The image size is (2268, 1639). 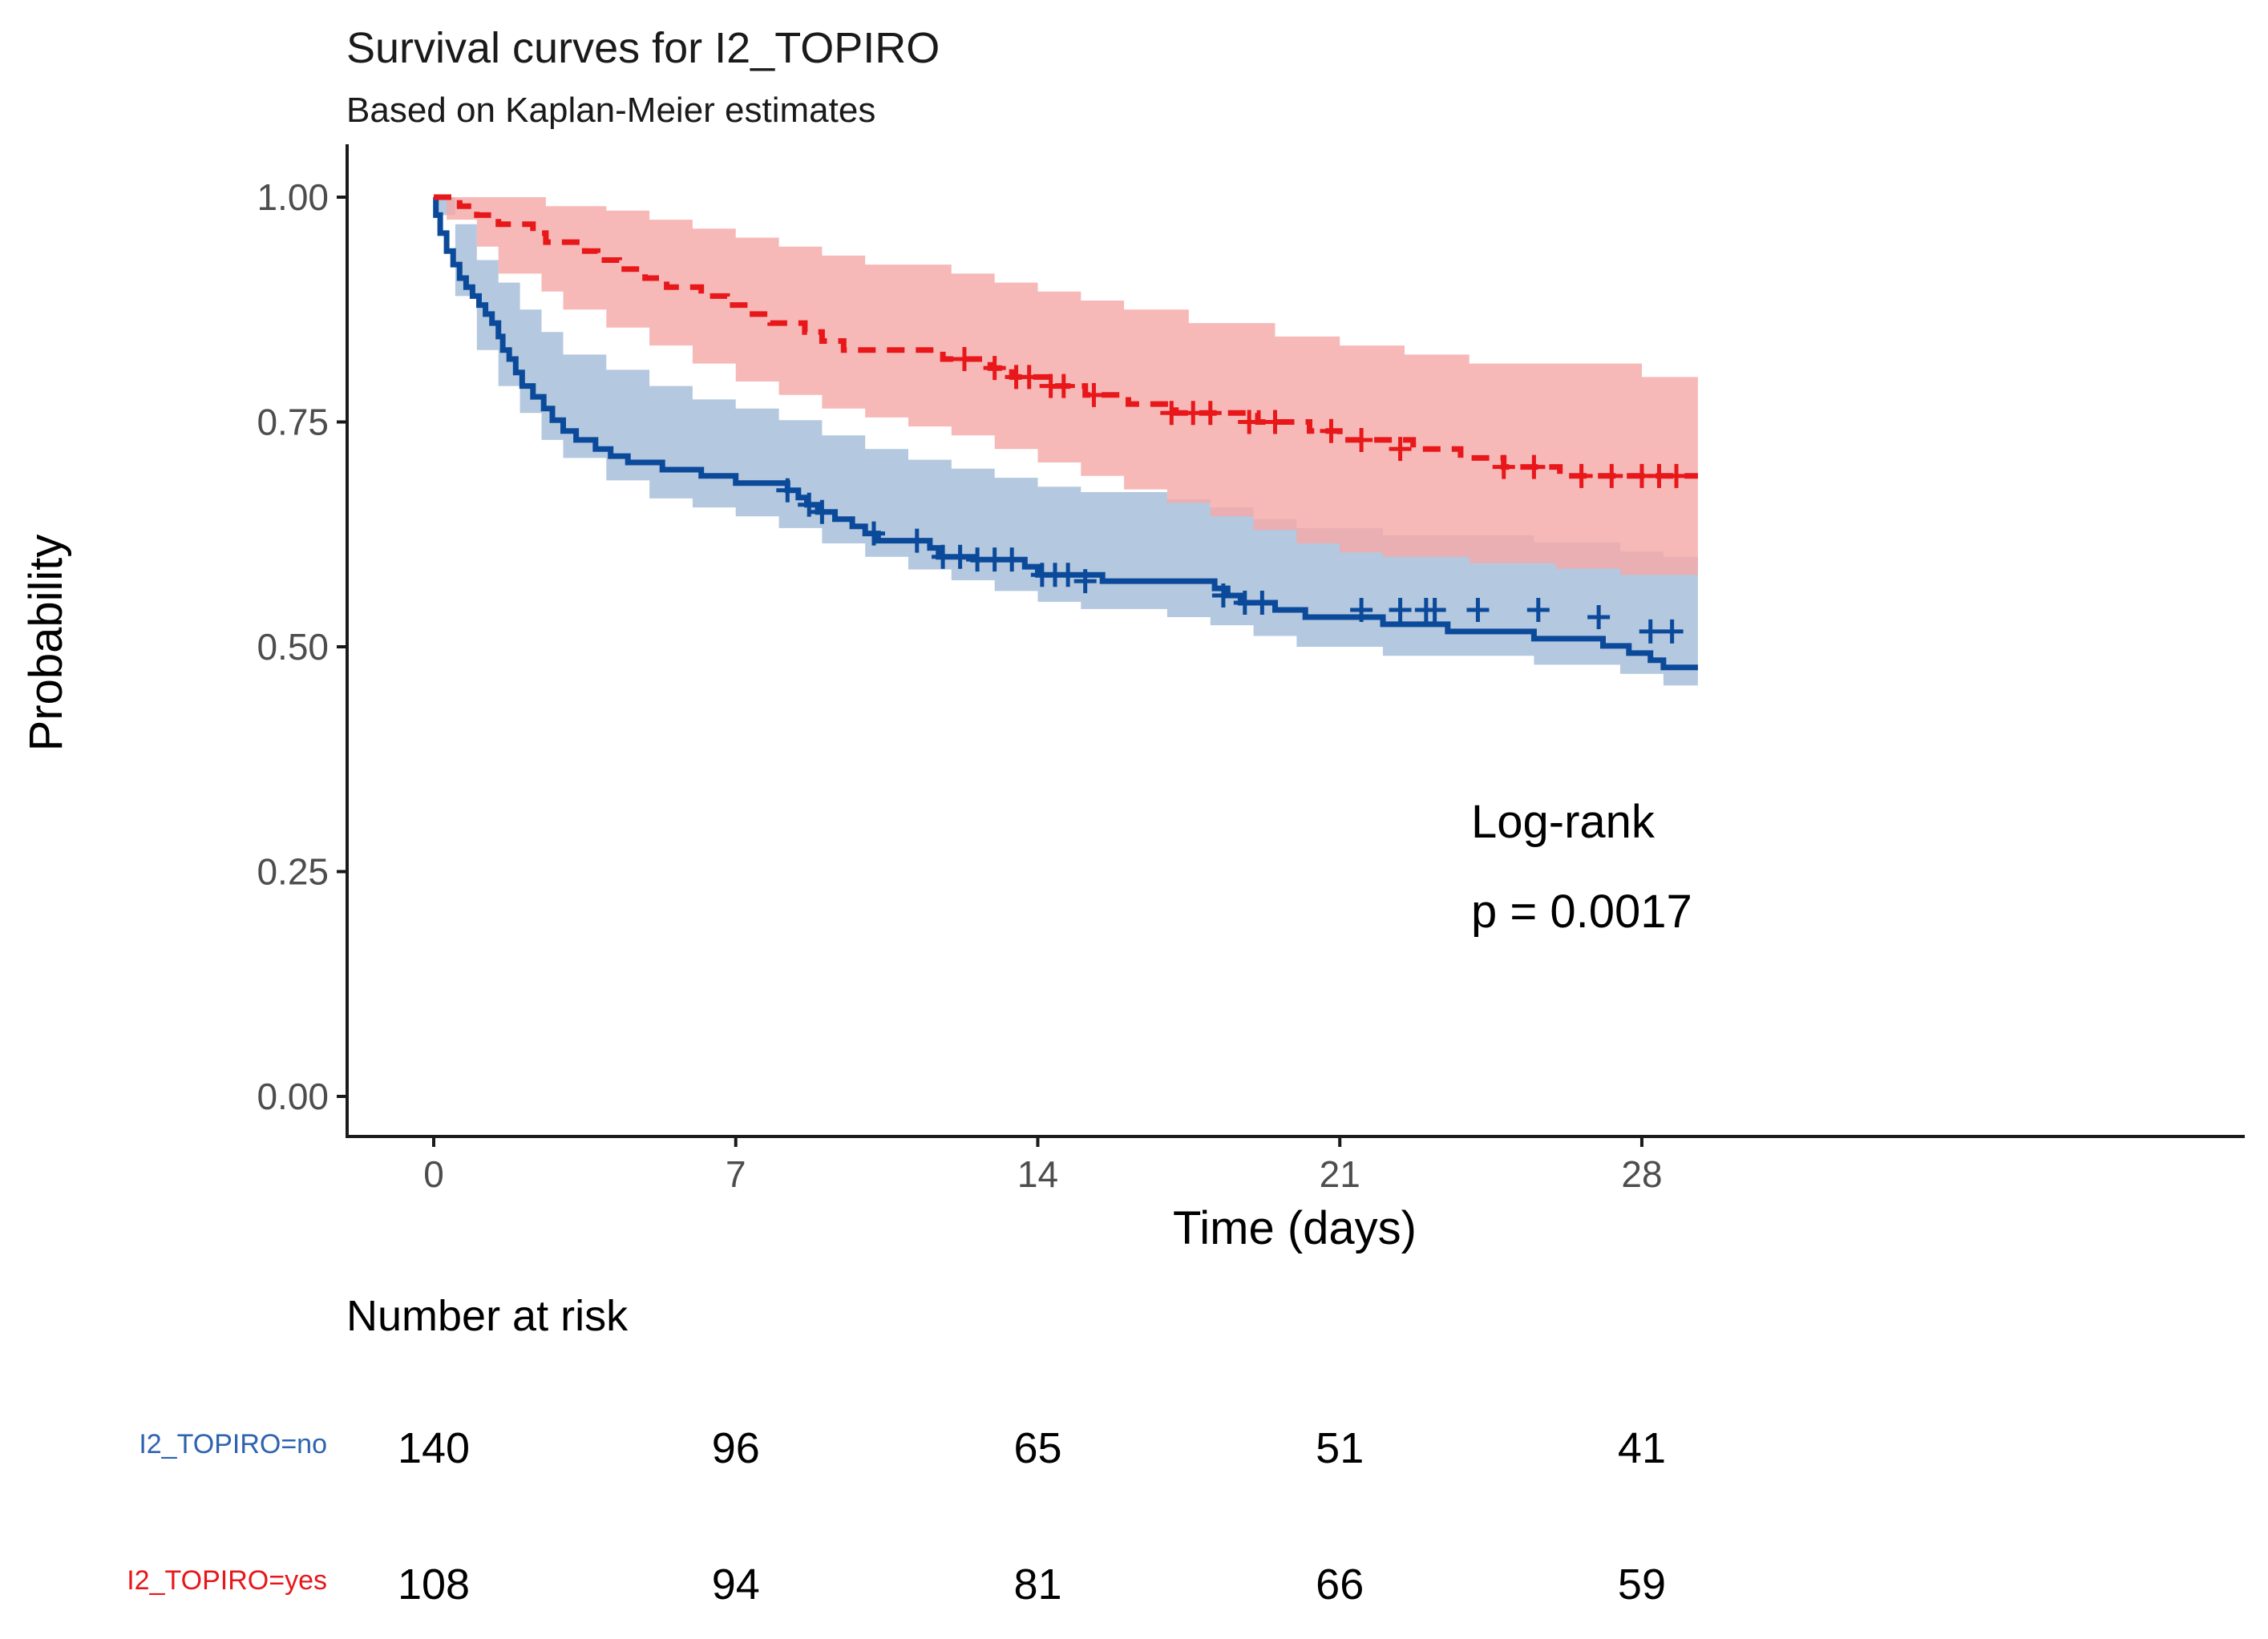 What do you see at coordinates (1581, 912) in the screenshot?
I see `logrank-pvalue: p = 0.0017` at bounding box center [1581, 912].